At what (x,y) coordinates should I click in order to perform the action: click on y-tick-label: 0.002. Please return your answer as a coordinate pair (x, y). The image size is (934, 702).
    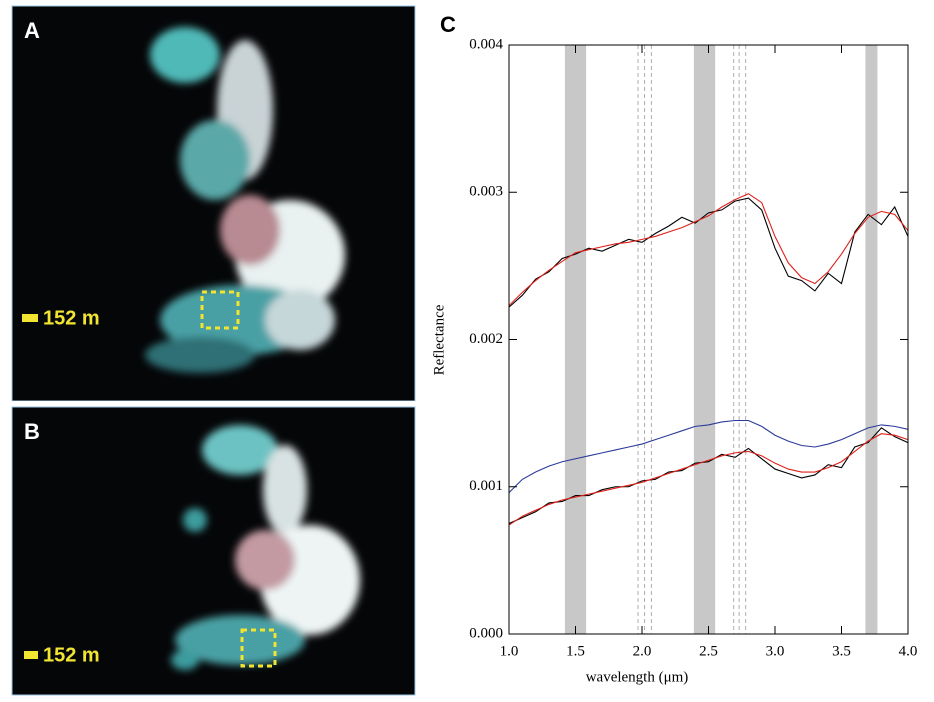
    Looking at the image, I should click on (486, 339).